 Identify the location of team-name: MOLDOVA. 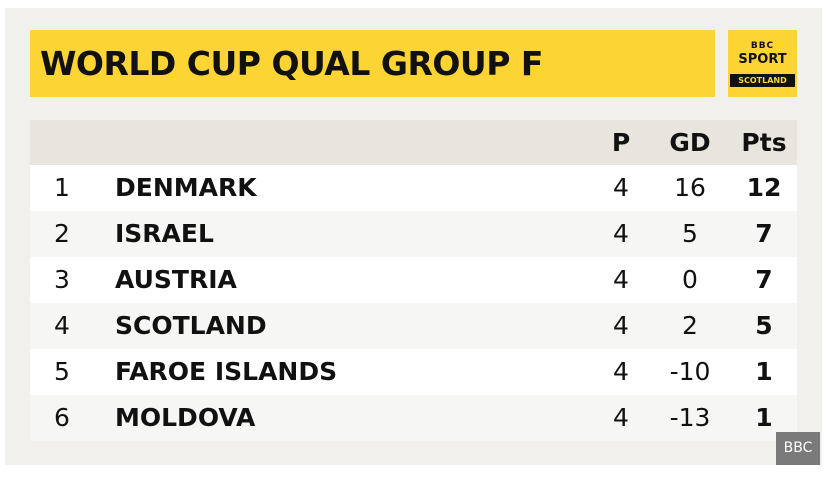
(185, 417).